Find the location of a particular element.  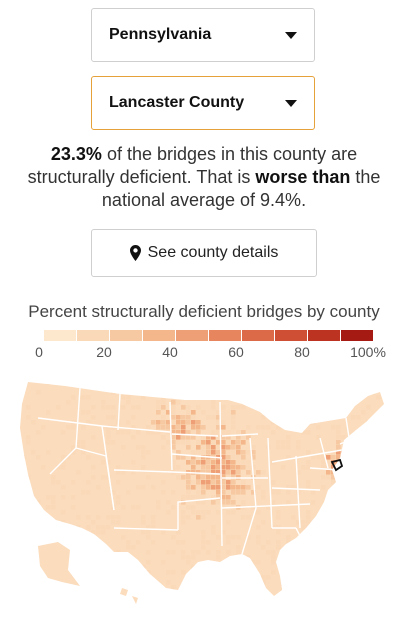

legend-tick: 20 is located at coordinates (104, 352).